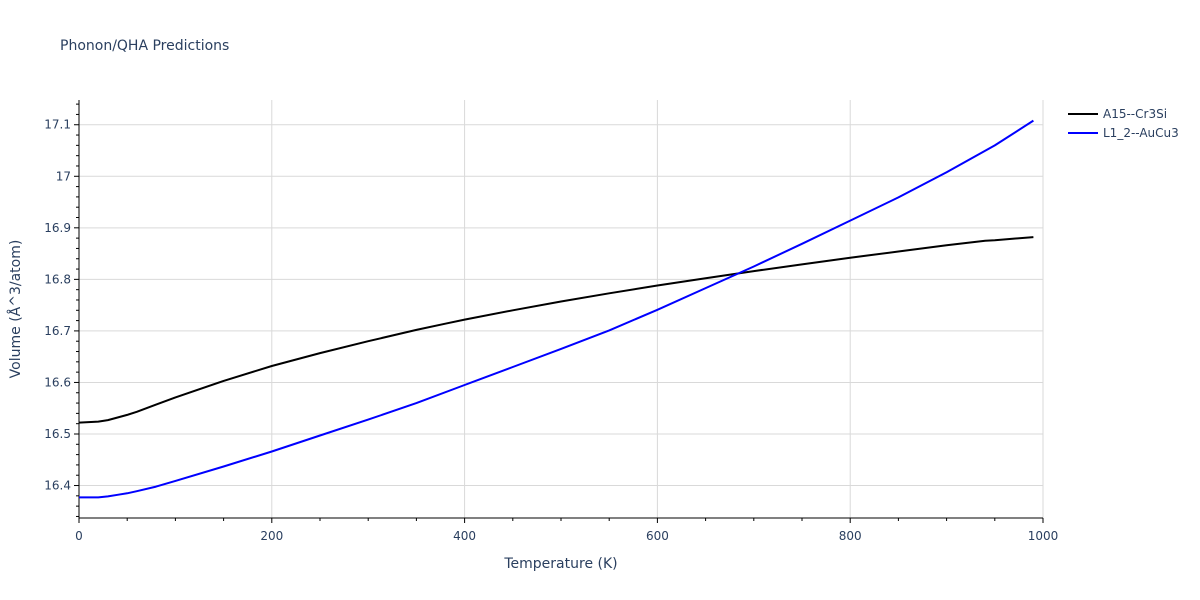 The width and height of the screenshot is (1200, 600). I want to click on x-axis-title: Temperature (K), so click(560, 564).